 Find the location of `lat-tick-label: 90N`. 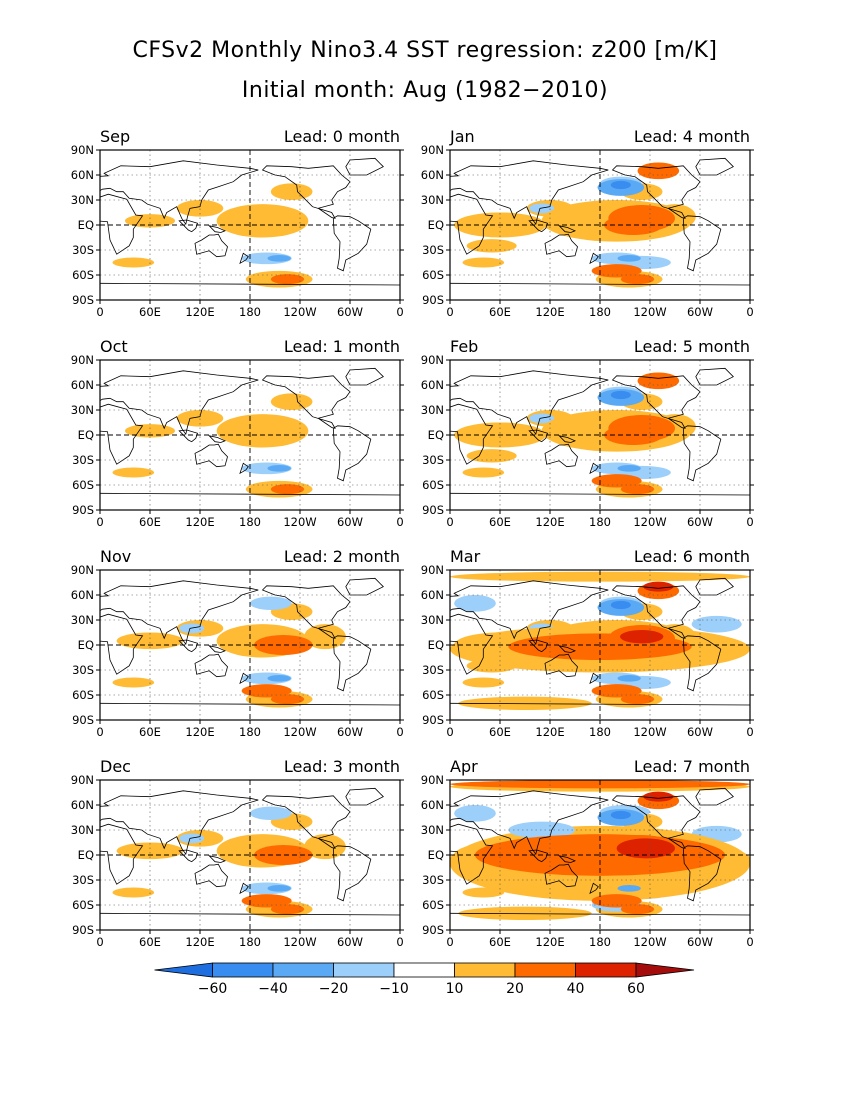

lat-tick-label: 90N is located at coordinates (82, 570).